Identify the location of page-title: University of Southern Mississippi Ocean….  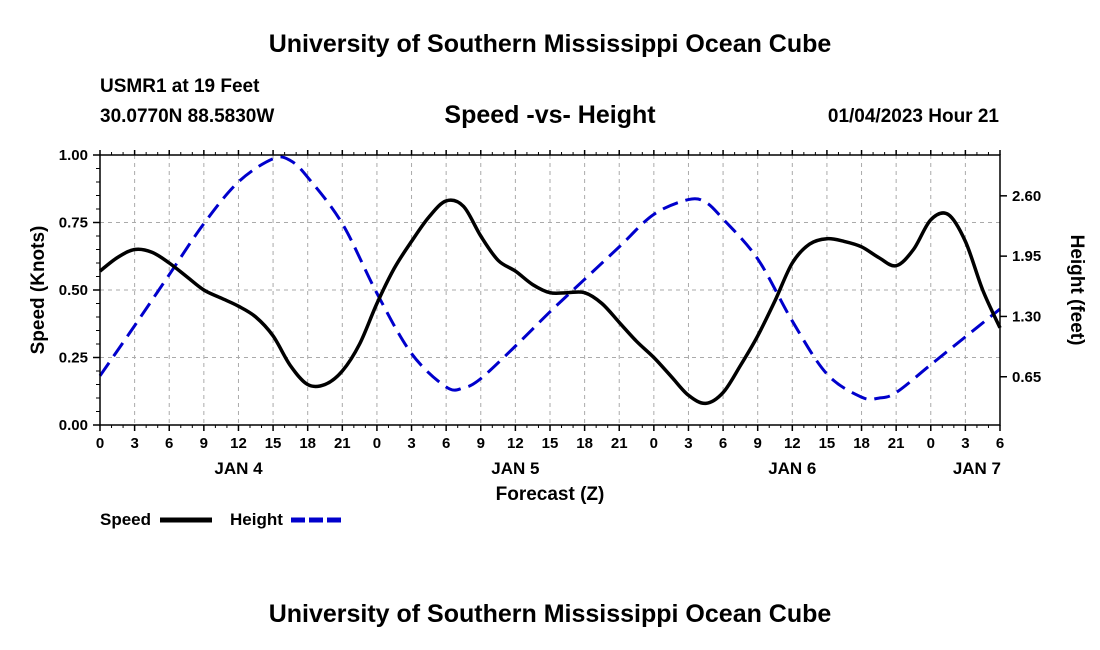
(550, 44).